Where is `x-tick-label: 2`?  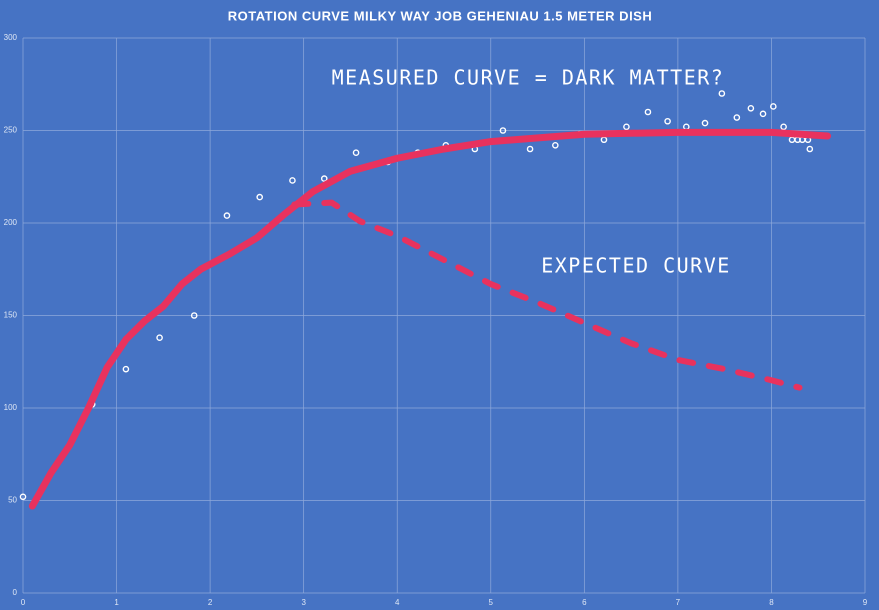 x-tick-label: 2 is located at coordinates (210, 602).